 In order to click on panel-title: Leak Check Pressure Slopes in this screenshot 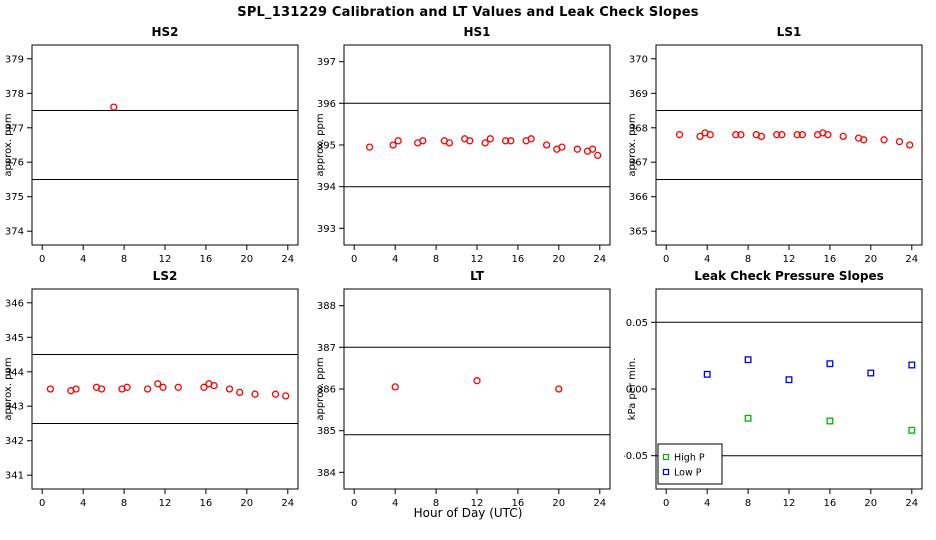, I will do `click(789, 276)`.